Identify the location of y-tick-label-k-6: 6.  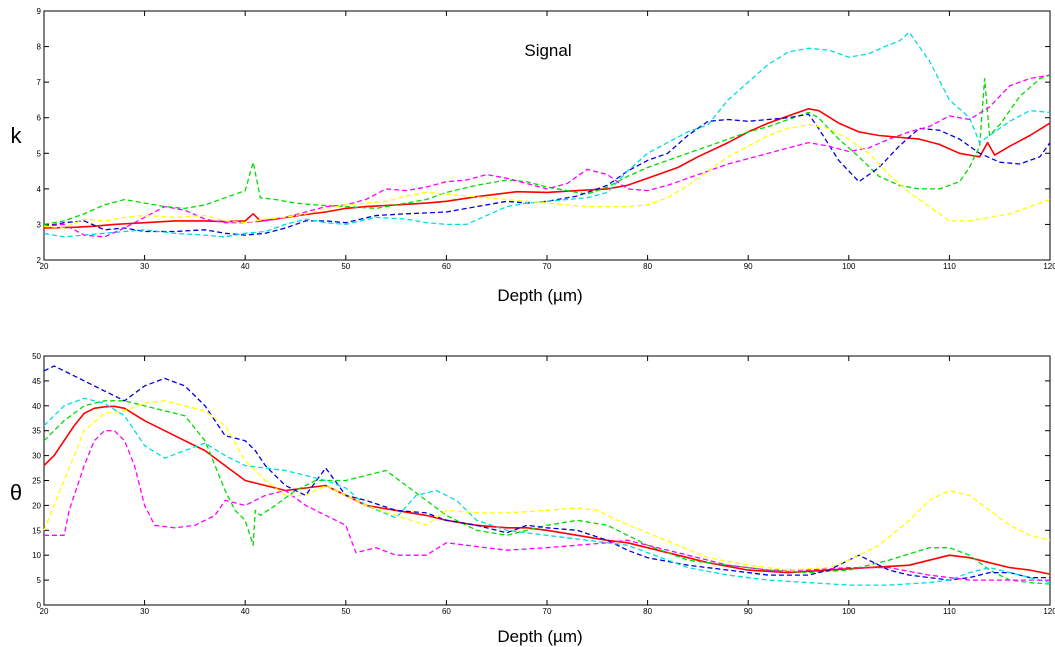
(39, 118).